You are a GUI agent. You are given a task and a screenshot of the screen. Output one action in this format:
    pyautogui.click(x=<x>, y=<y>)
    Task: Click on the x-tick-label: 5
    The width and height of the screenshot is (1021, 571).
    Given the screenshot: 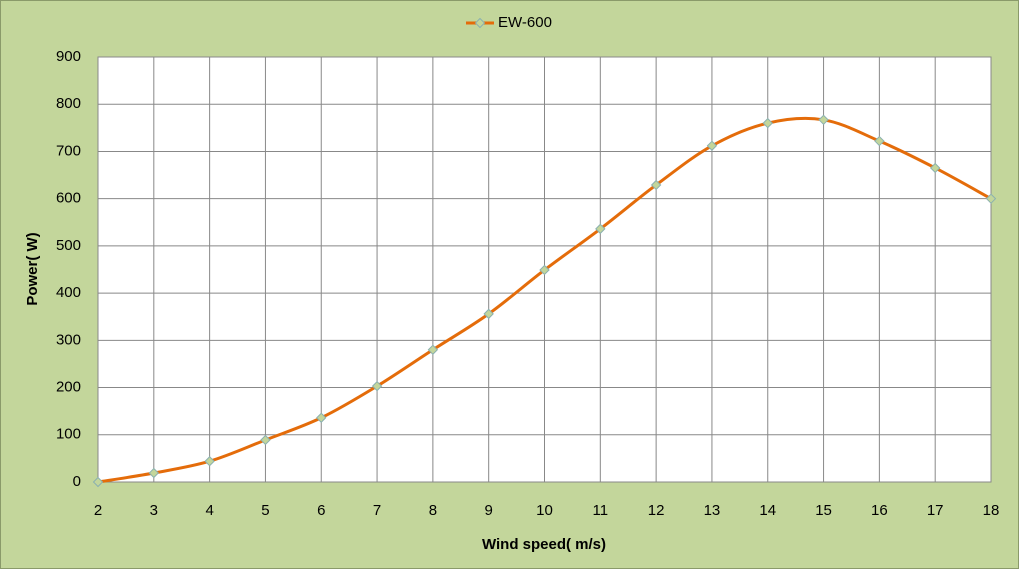 What is the action you would take?
    pyautogui.click(x=265, y=510)
    